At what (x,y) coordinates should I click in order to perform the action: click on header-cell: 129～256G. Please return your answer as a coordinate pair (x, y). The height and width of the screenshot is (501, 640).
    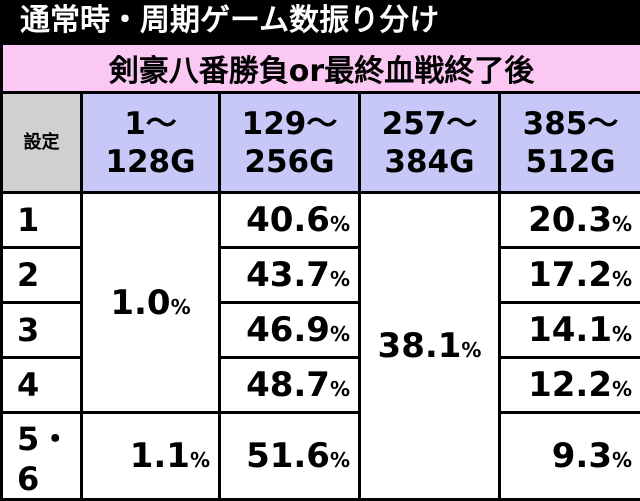
    Looking at the image, I should click on (290, 143).